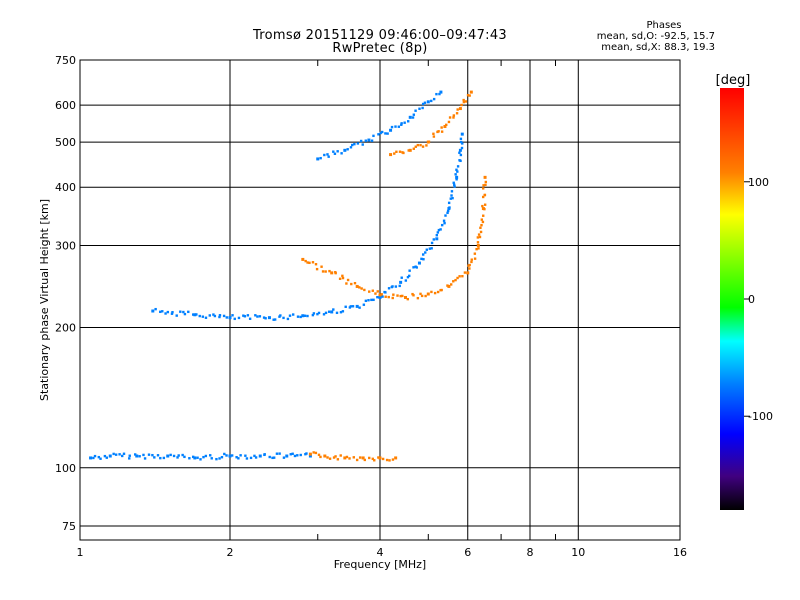  Describe the element at coordinates (380, 35) in the screenshot. I see `chart-title: Tromsø 20151129 09:46:00–09:47:43` at that location.